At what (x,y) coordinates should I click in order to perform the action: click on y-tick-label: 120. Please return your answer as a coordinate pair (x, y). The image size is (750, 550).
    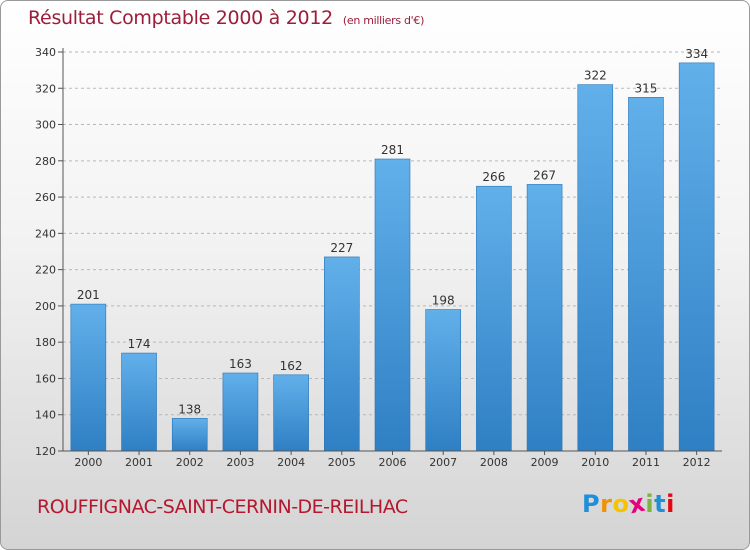
    Looking at the image, I should click on (45, 451).